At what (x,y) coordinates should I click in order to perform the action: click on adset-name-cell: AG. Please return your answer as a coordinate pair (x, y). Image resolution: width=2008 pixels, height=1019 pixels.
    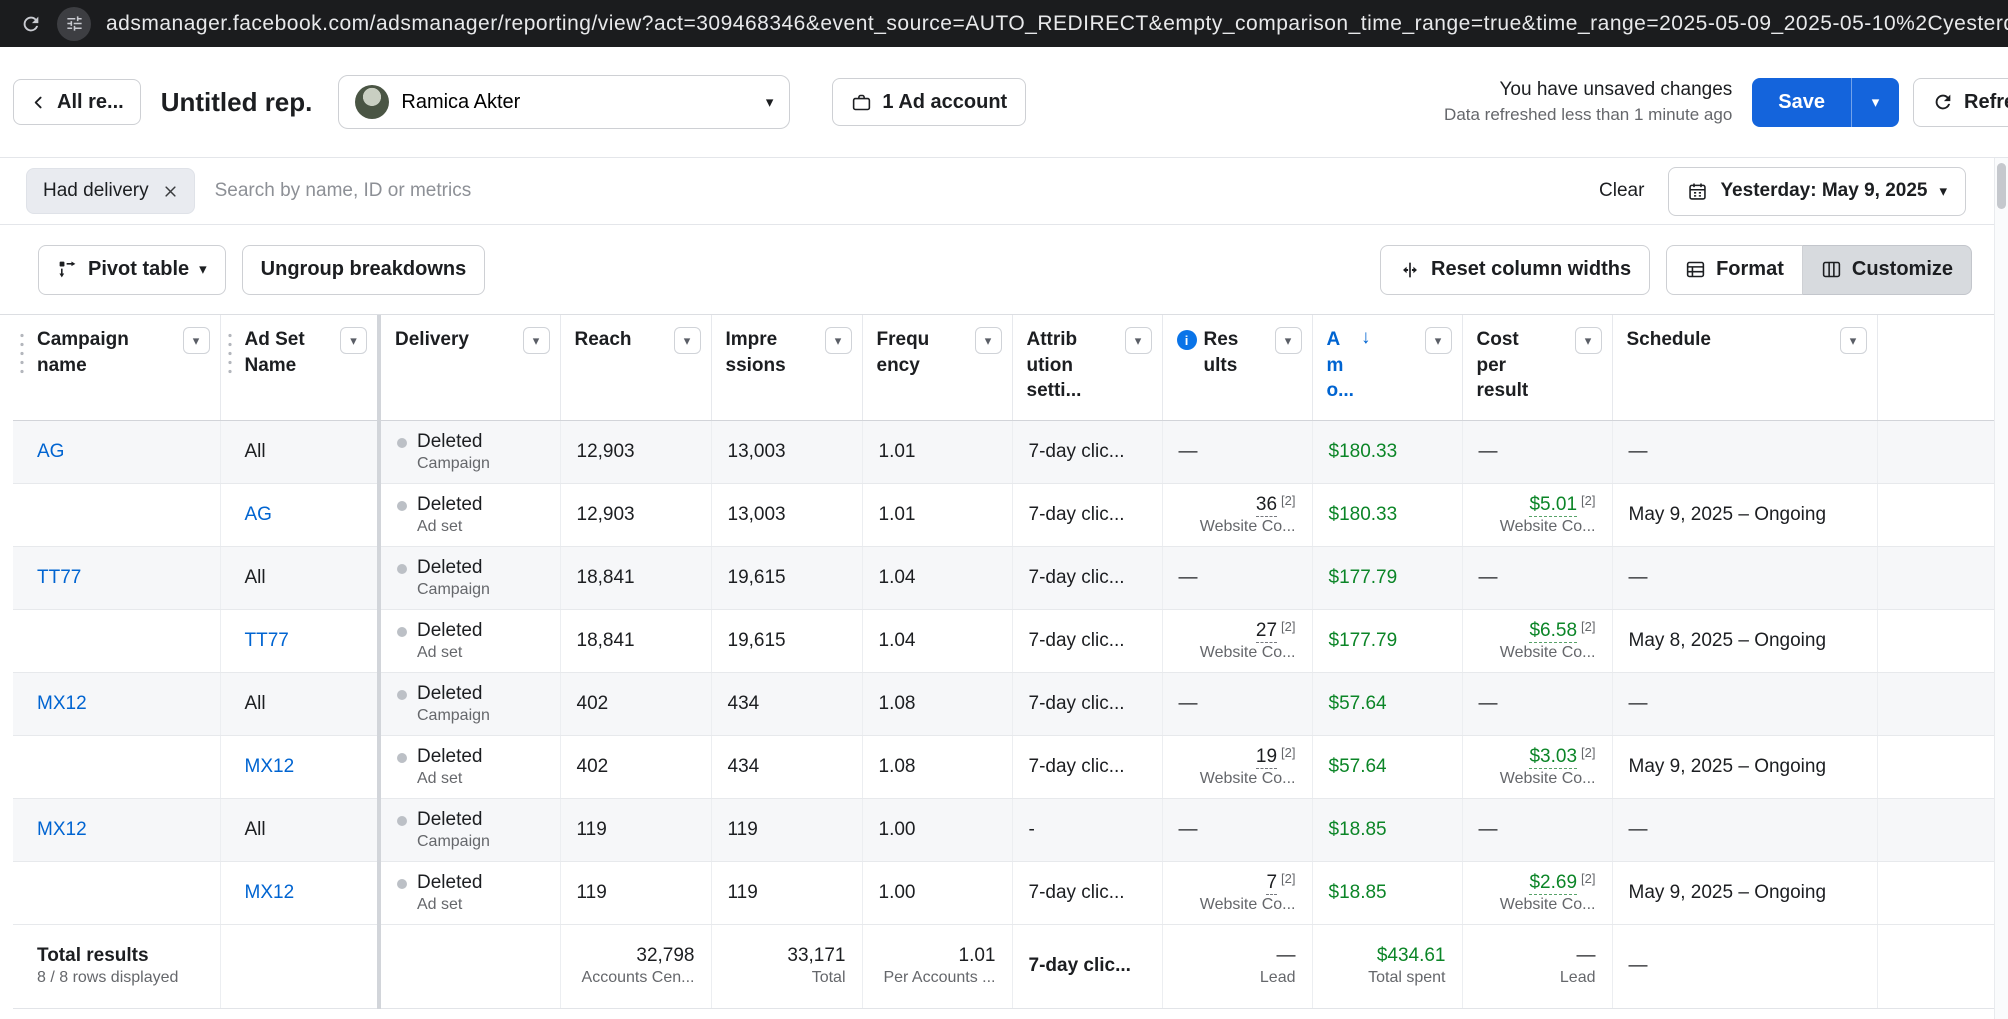
    Looking at the image, I should click on (300, 515).